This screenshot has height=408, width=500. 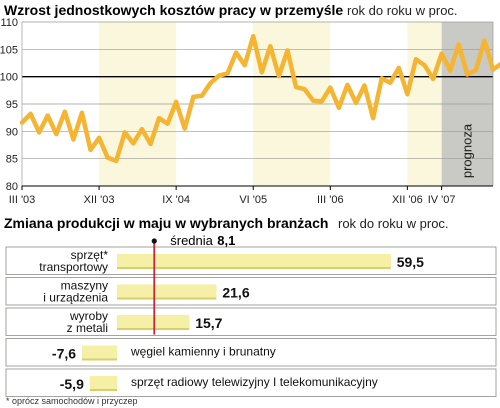 I want to click on x-tick-label: III '03, so click(x=22, y=200).